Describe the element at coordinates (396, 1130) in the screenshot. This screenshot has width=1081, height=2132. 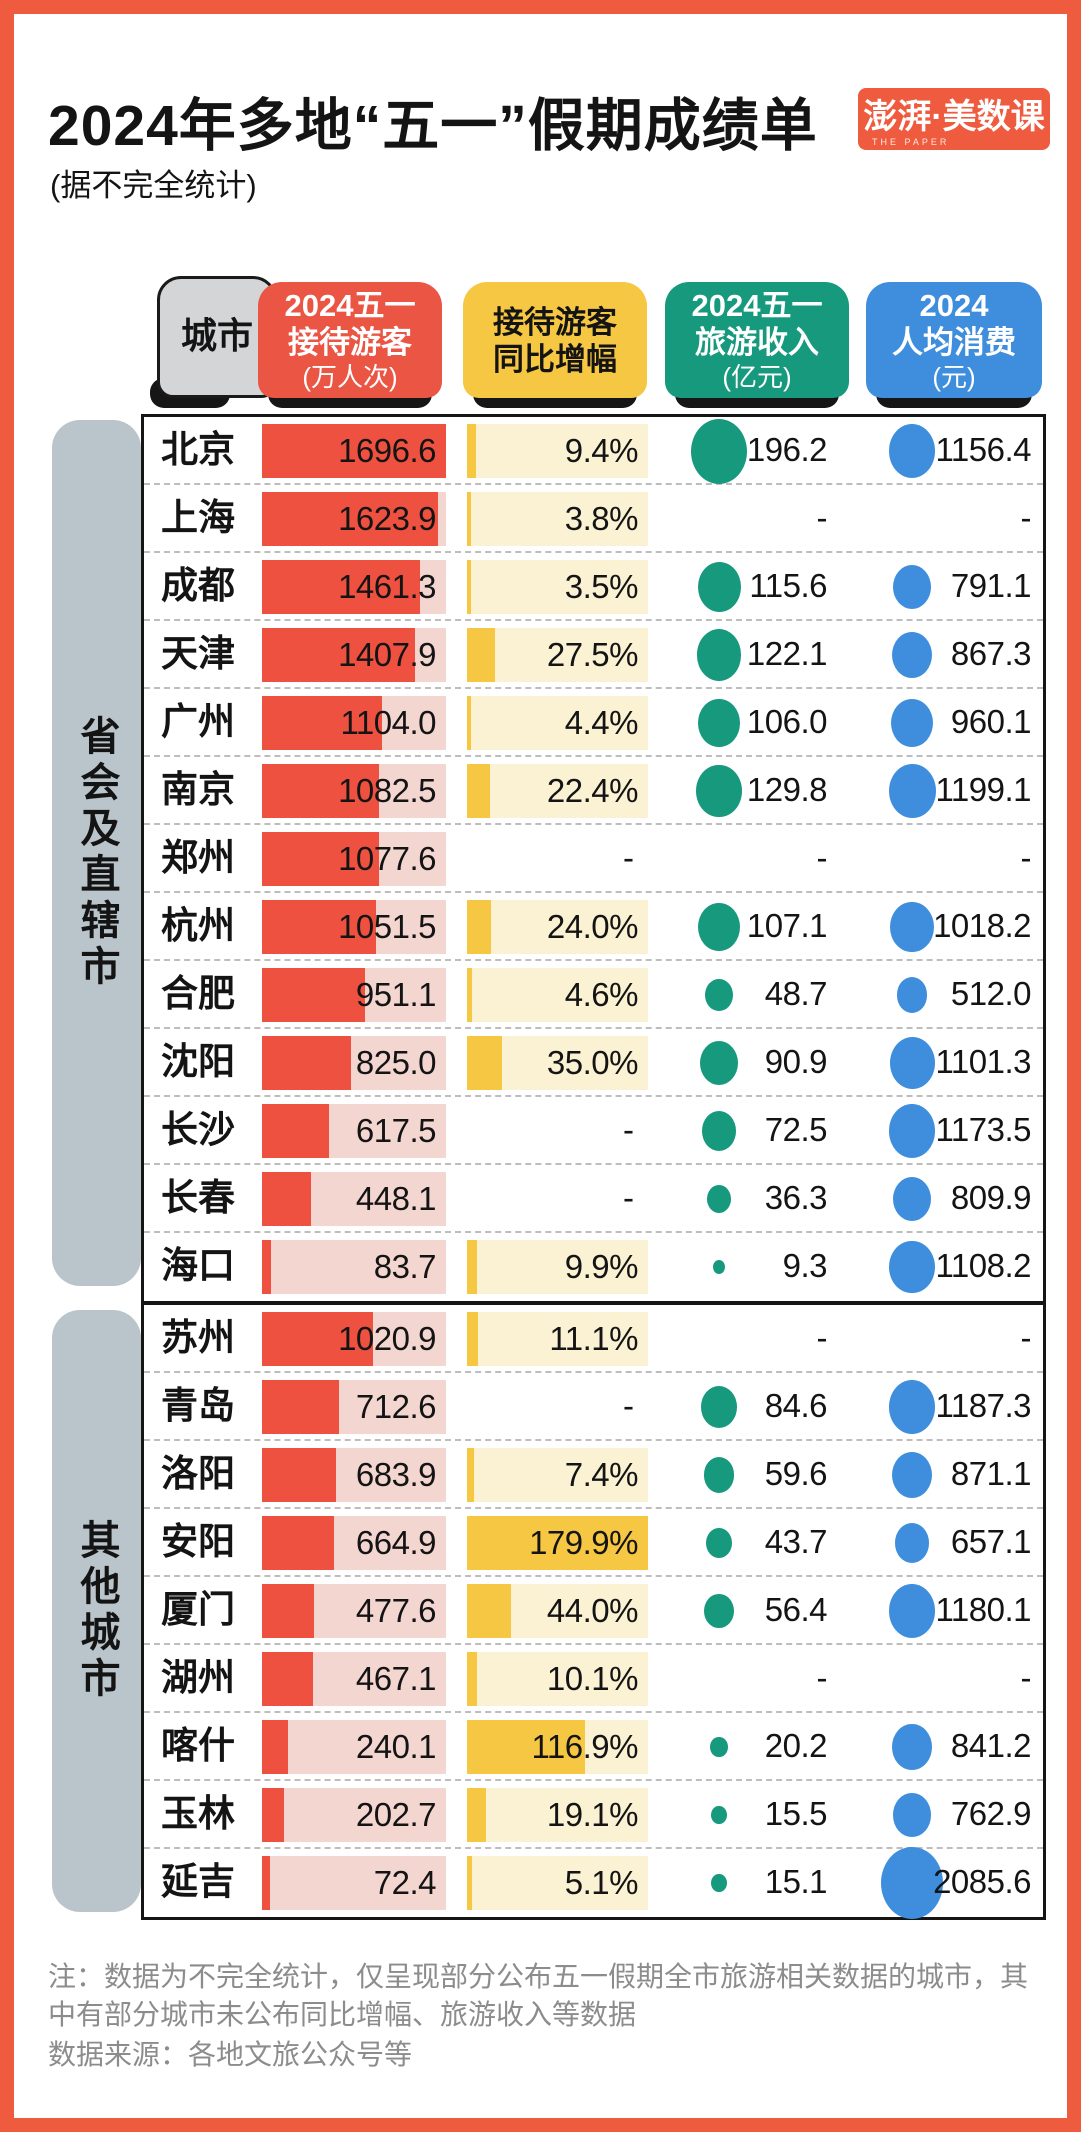
I see `visitors-value: 617.5` at that location.